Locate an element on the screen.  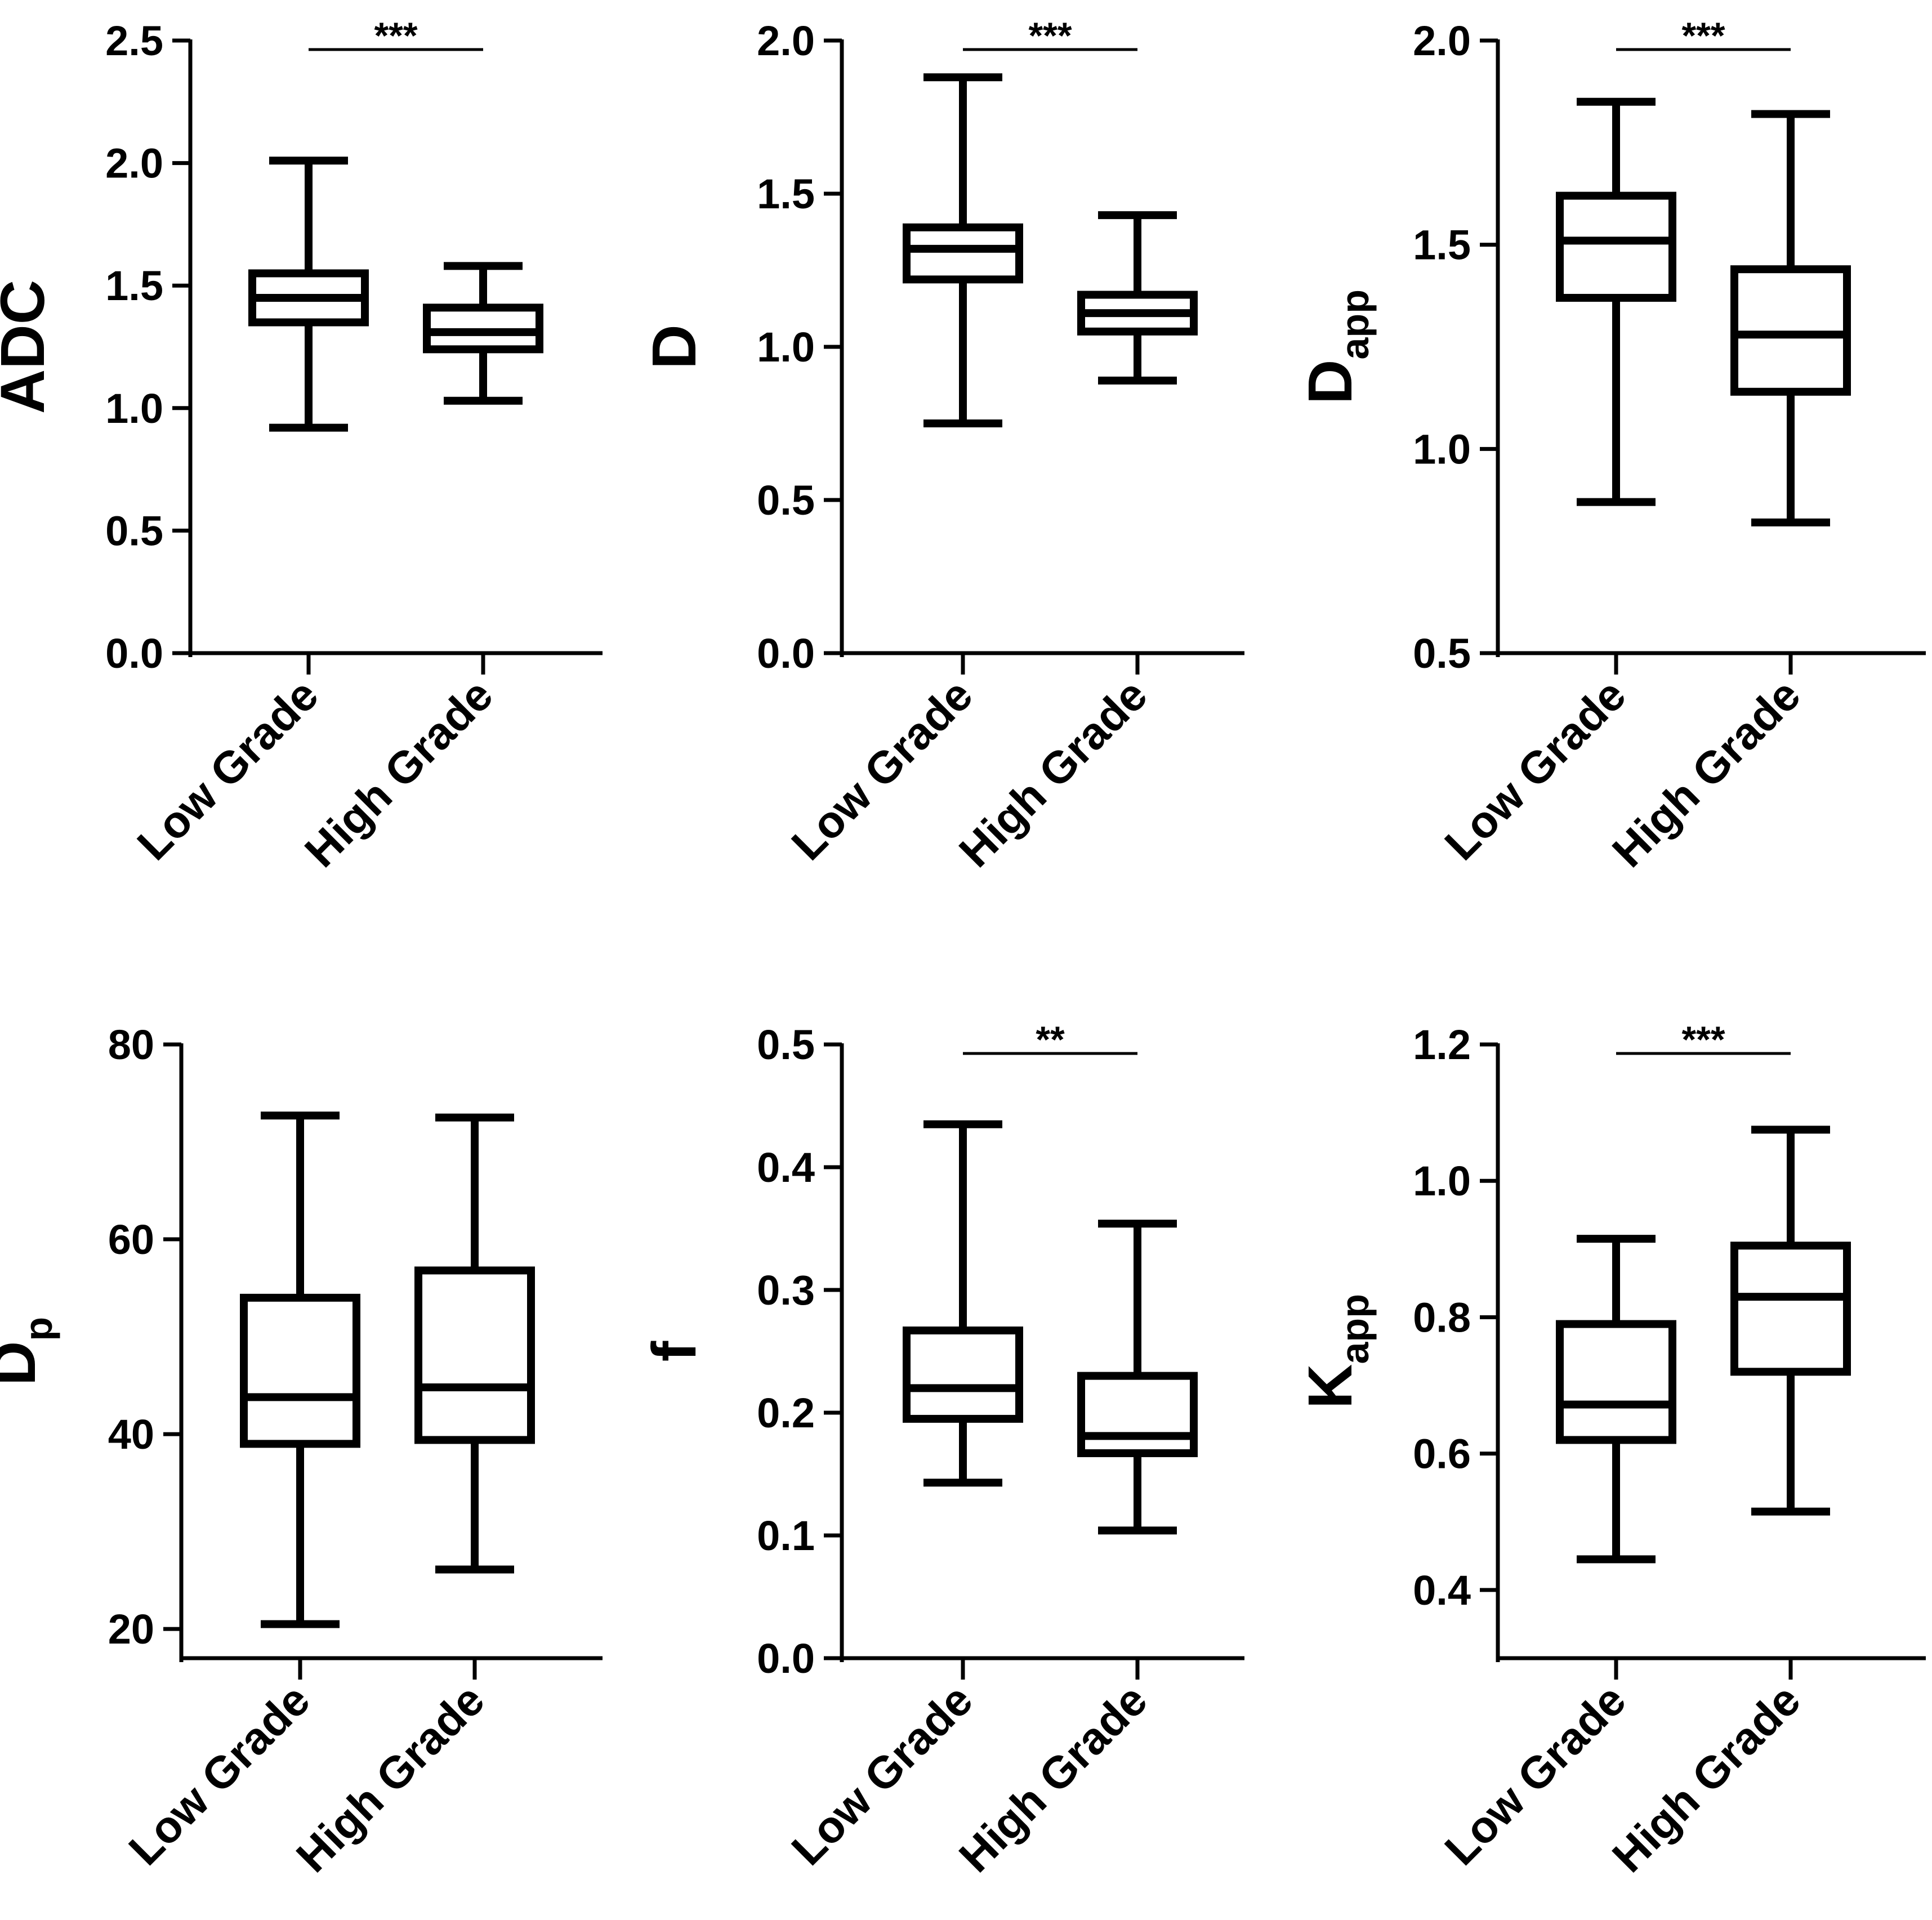
y-axis-title: Dp is located at coordinates (30, 1352).